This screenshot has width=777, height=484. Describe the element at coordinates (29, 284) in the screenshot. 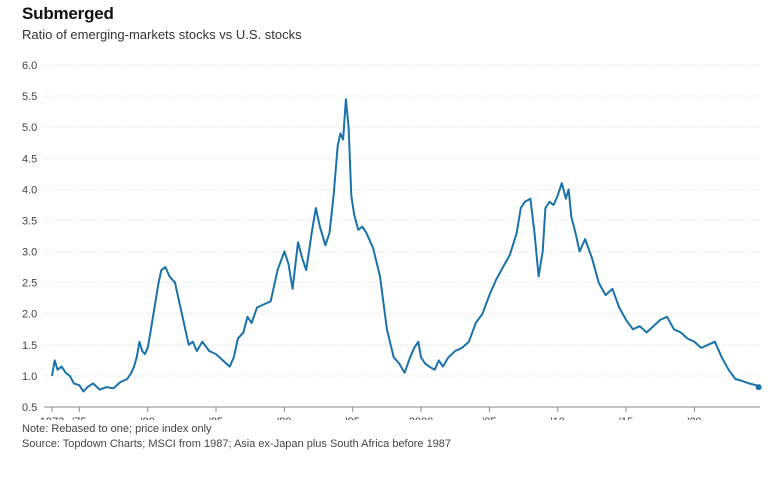

I see `y-tick-label: 2.5` at that location.